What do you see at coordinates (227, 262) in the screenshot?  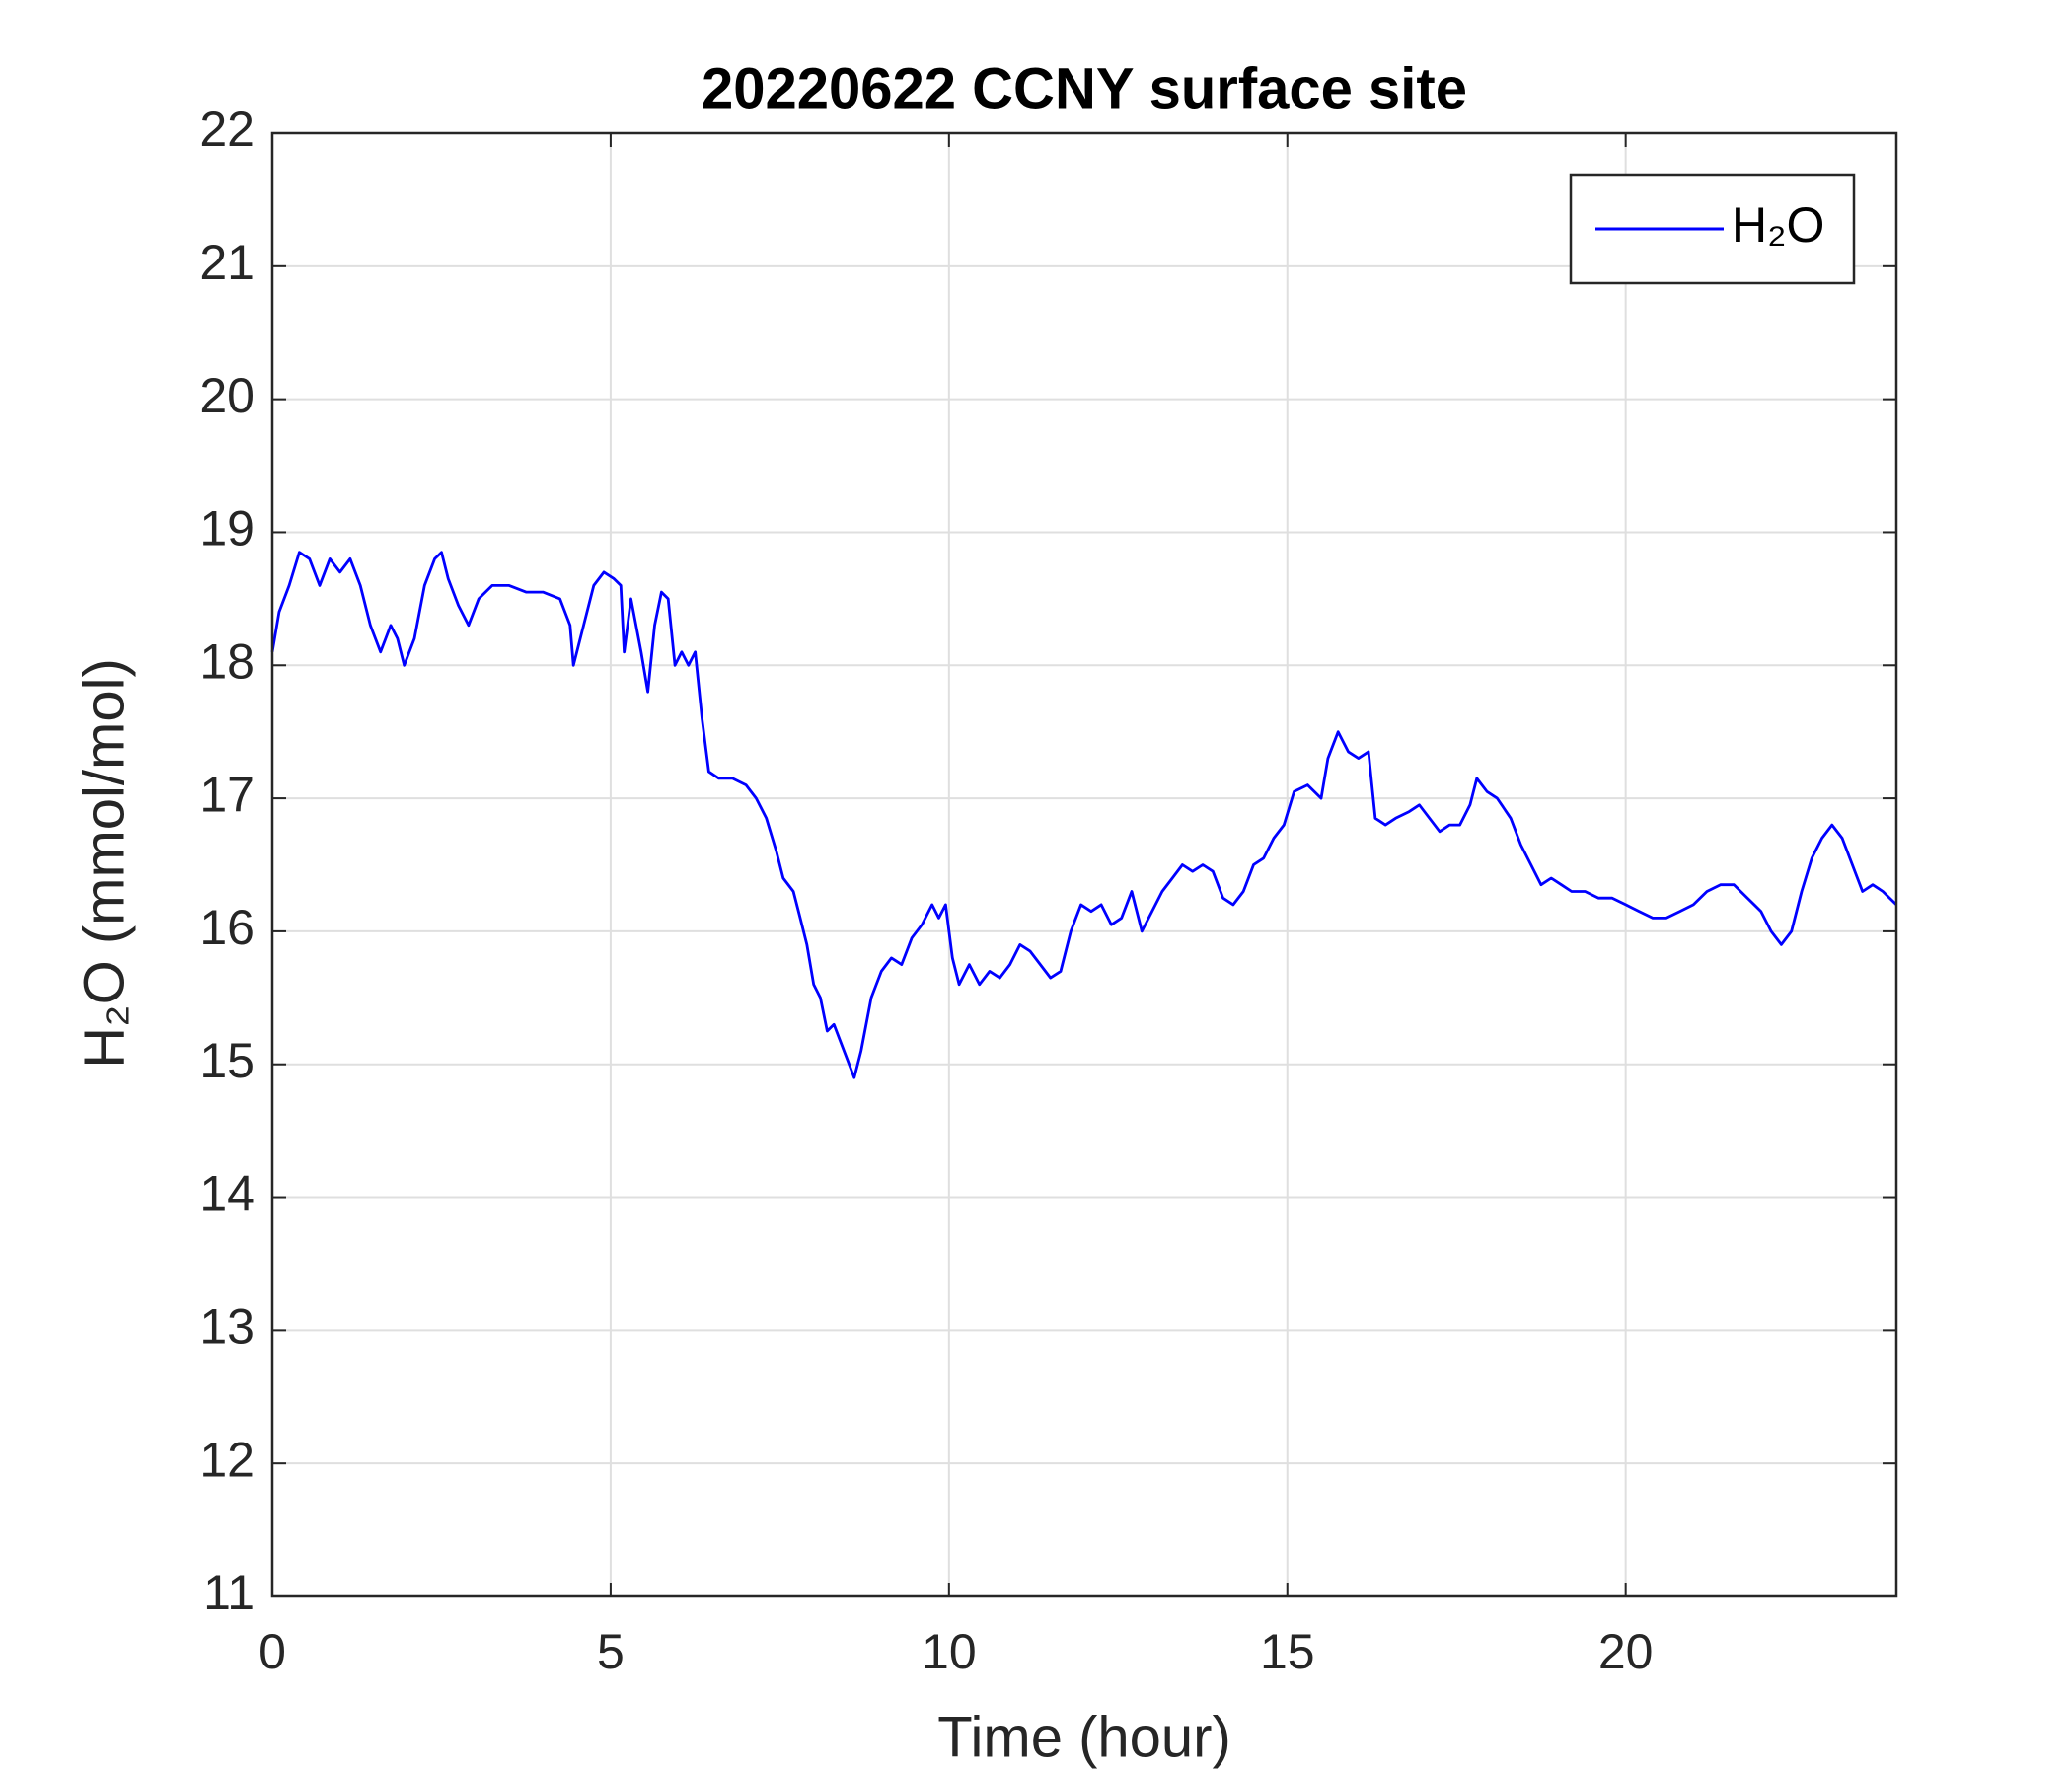 I see `y-tick-label: 21` at bounding box center [227, 262].